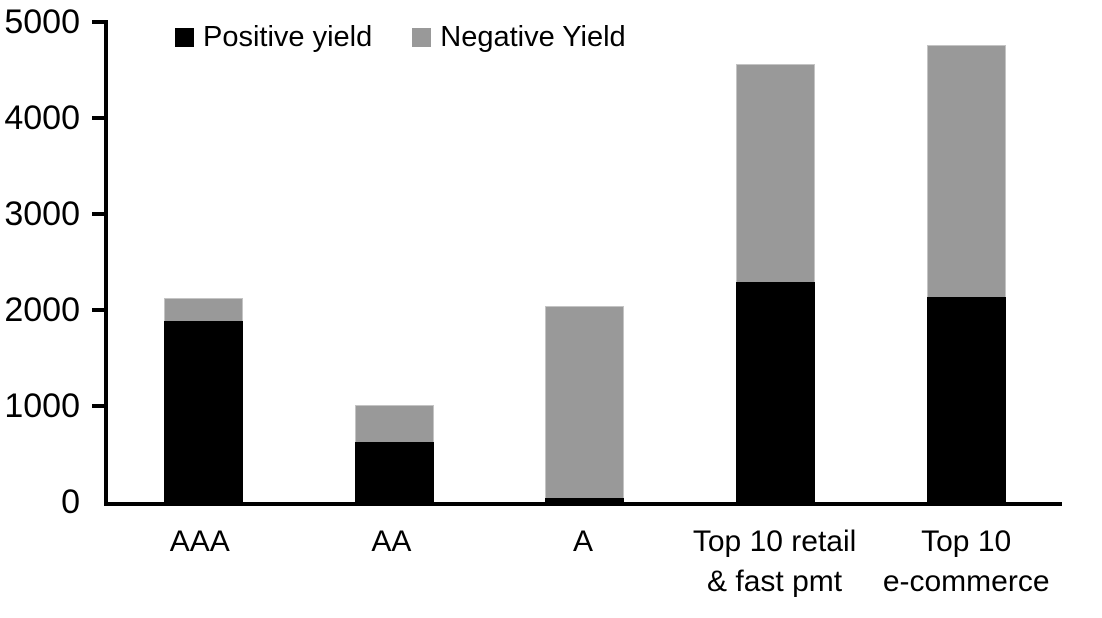 The image size is (1102, 618). Describe the element at coordinates (391, 541) in the screenshot. I see `x-axis-label-aa: AA` at that location.